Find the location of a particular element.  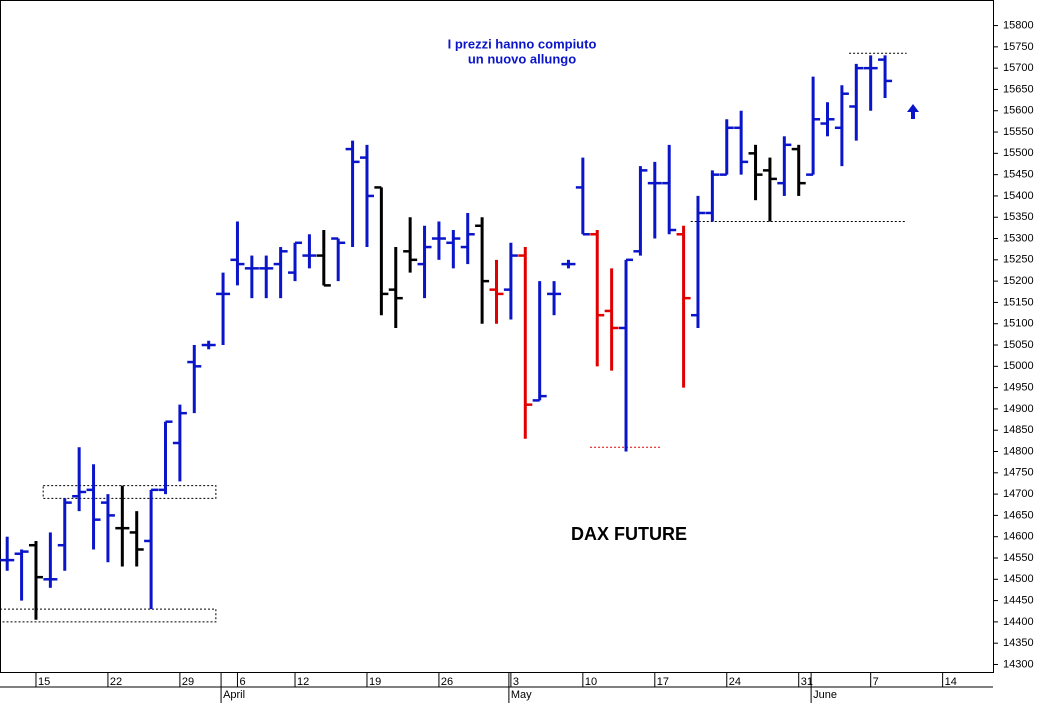

y-tick-label: 14400 is located at coordinates (1018, 622).